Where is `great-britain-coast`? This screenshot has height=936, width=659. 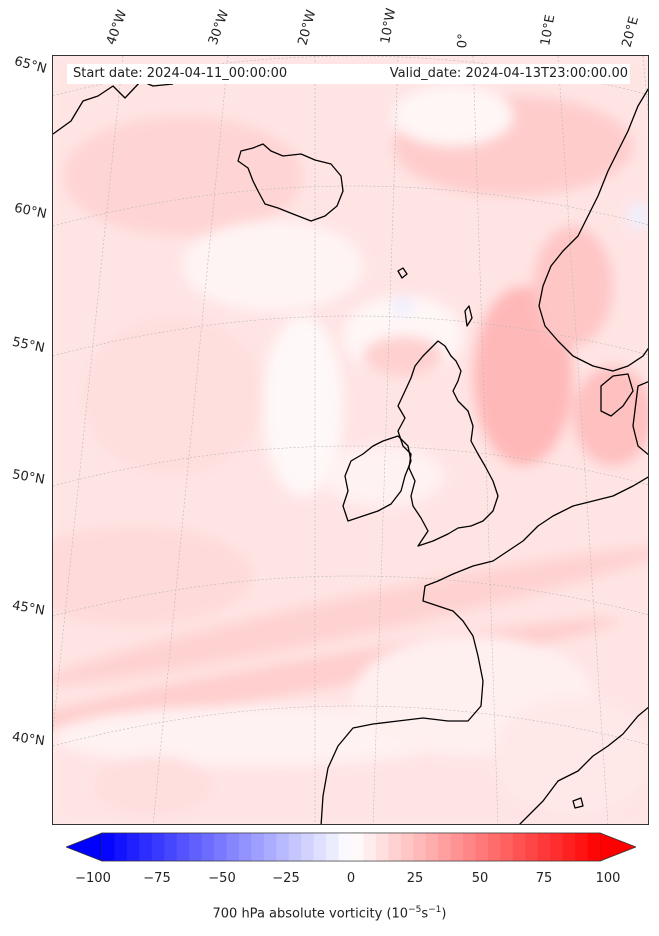 great-britain-coast is located at coordinates (448, 443).